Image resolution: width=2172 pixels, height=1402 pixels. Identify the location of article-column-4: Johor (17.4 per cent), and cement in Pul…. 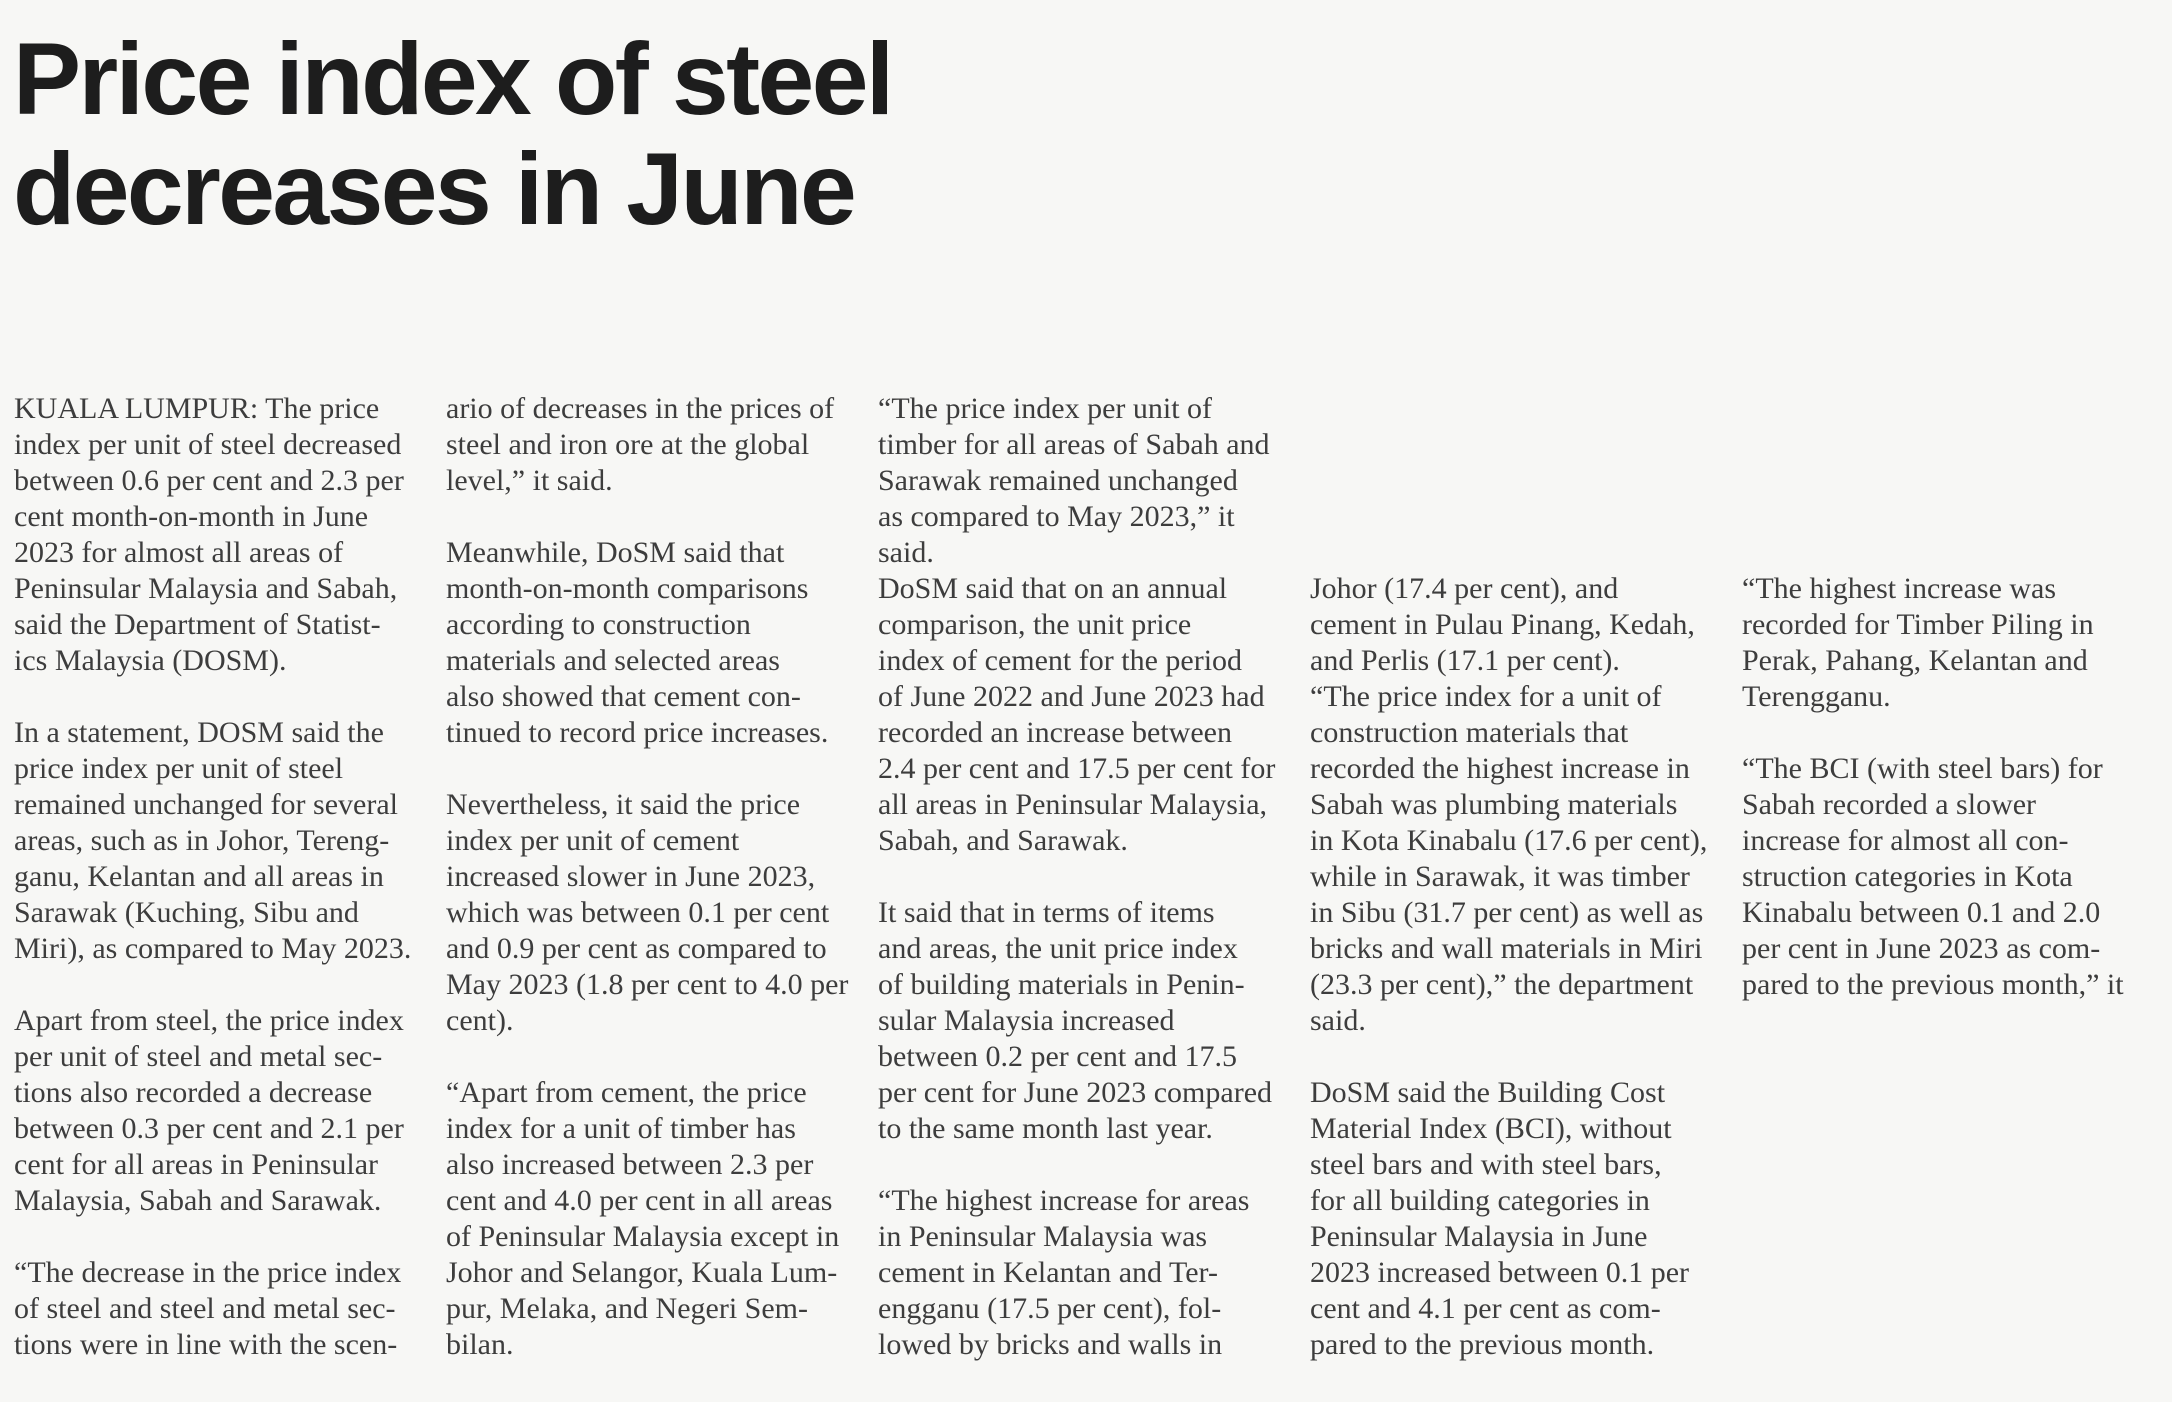
(1509, 966).